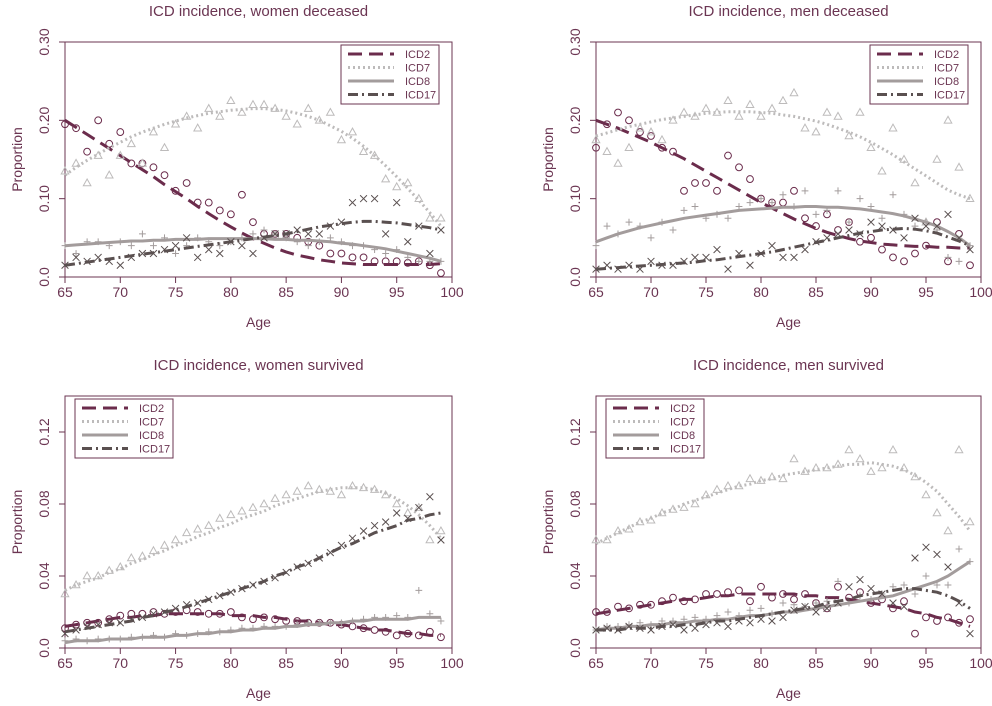 This screenshot has height=706, width=992. I want to click on y-tick-label: 0.08, so click(575, 503).